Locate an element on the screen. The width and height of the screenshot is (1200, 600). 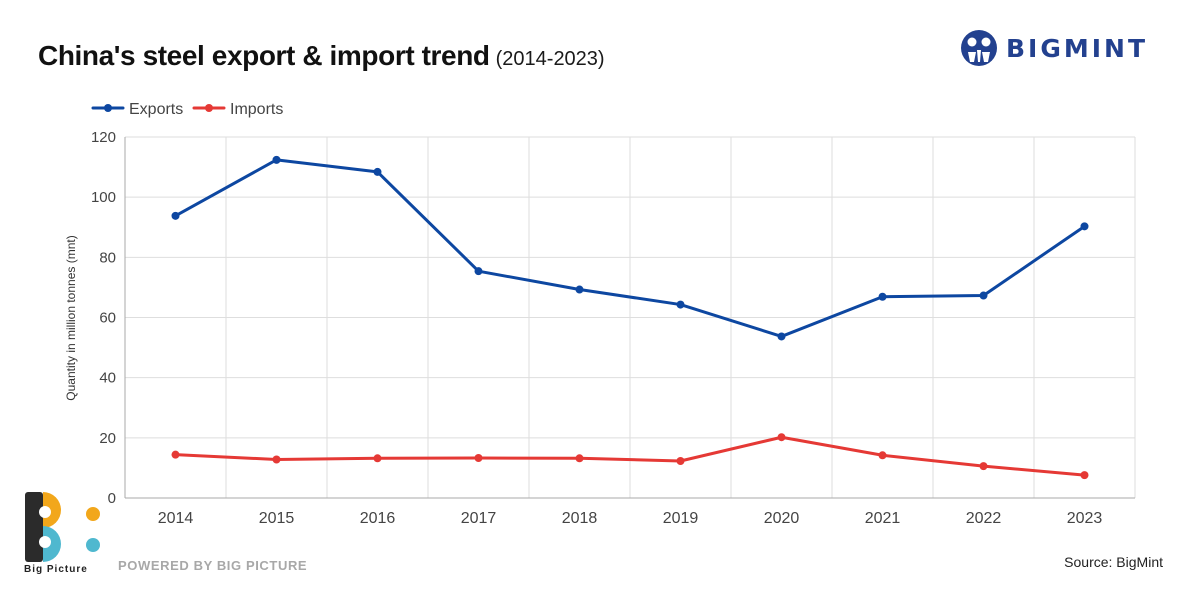
legend-marker-imports is located at coordinates (209, 108).